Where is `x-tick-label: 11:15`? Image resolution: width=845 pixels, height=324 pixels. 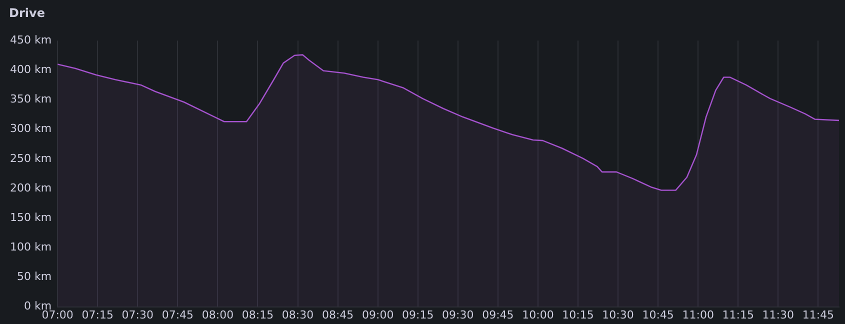 x-tick-label: 11:15 is located at coordinates (738, 315).